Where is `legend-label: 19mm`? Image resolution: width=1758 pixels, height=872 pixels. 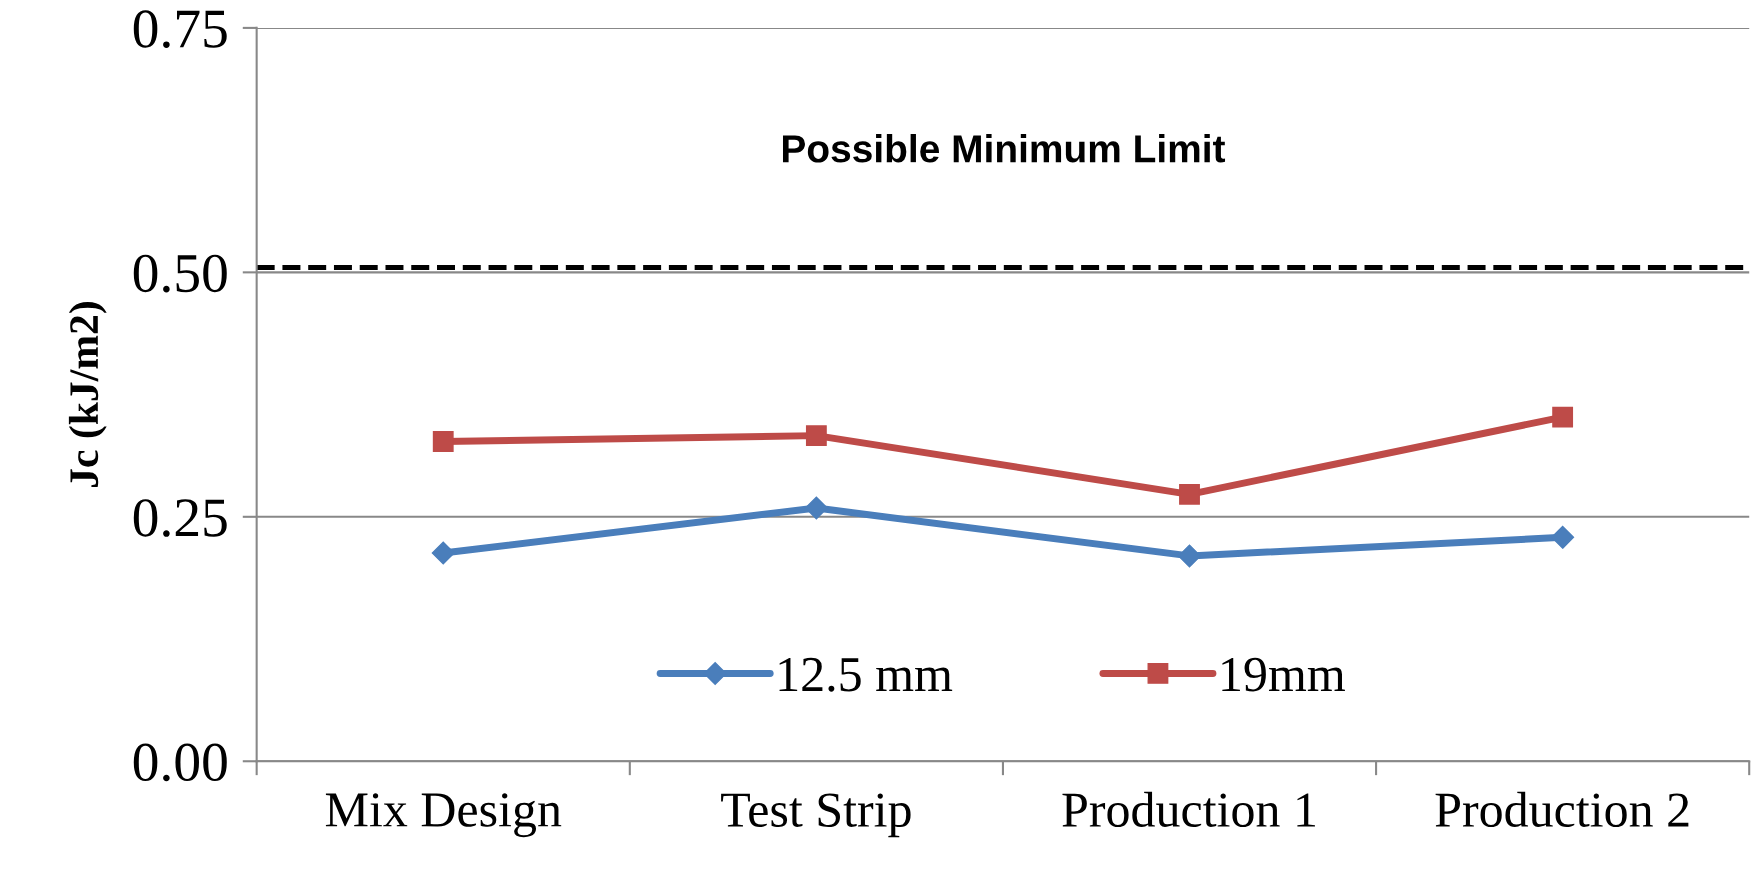
legend-label: 19mm is located at coordinates (1283, 674).